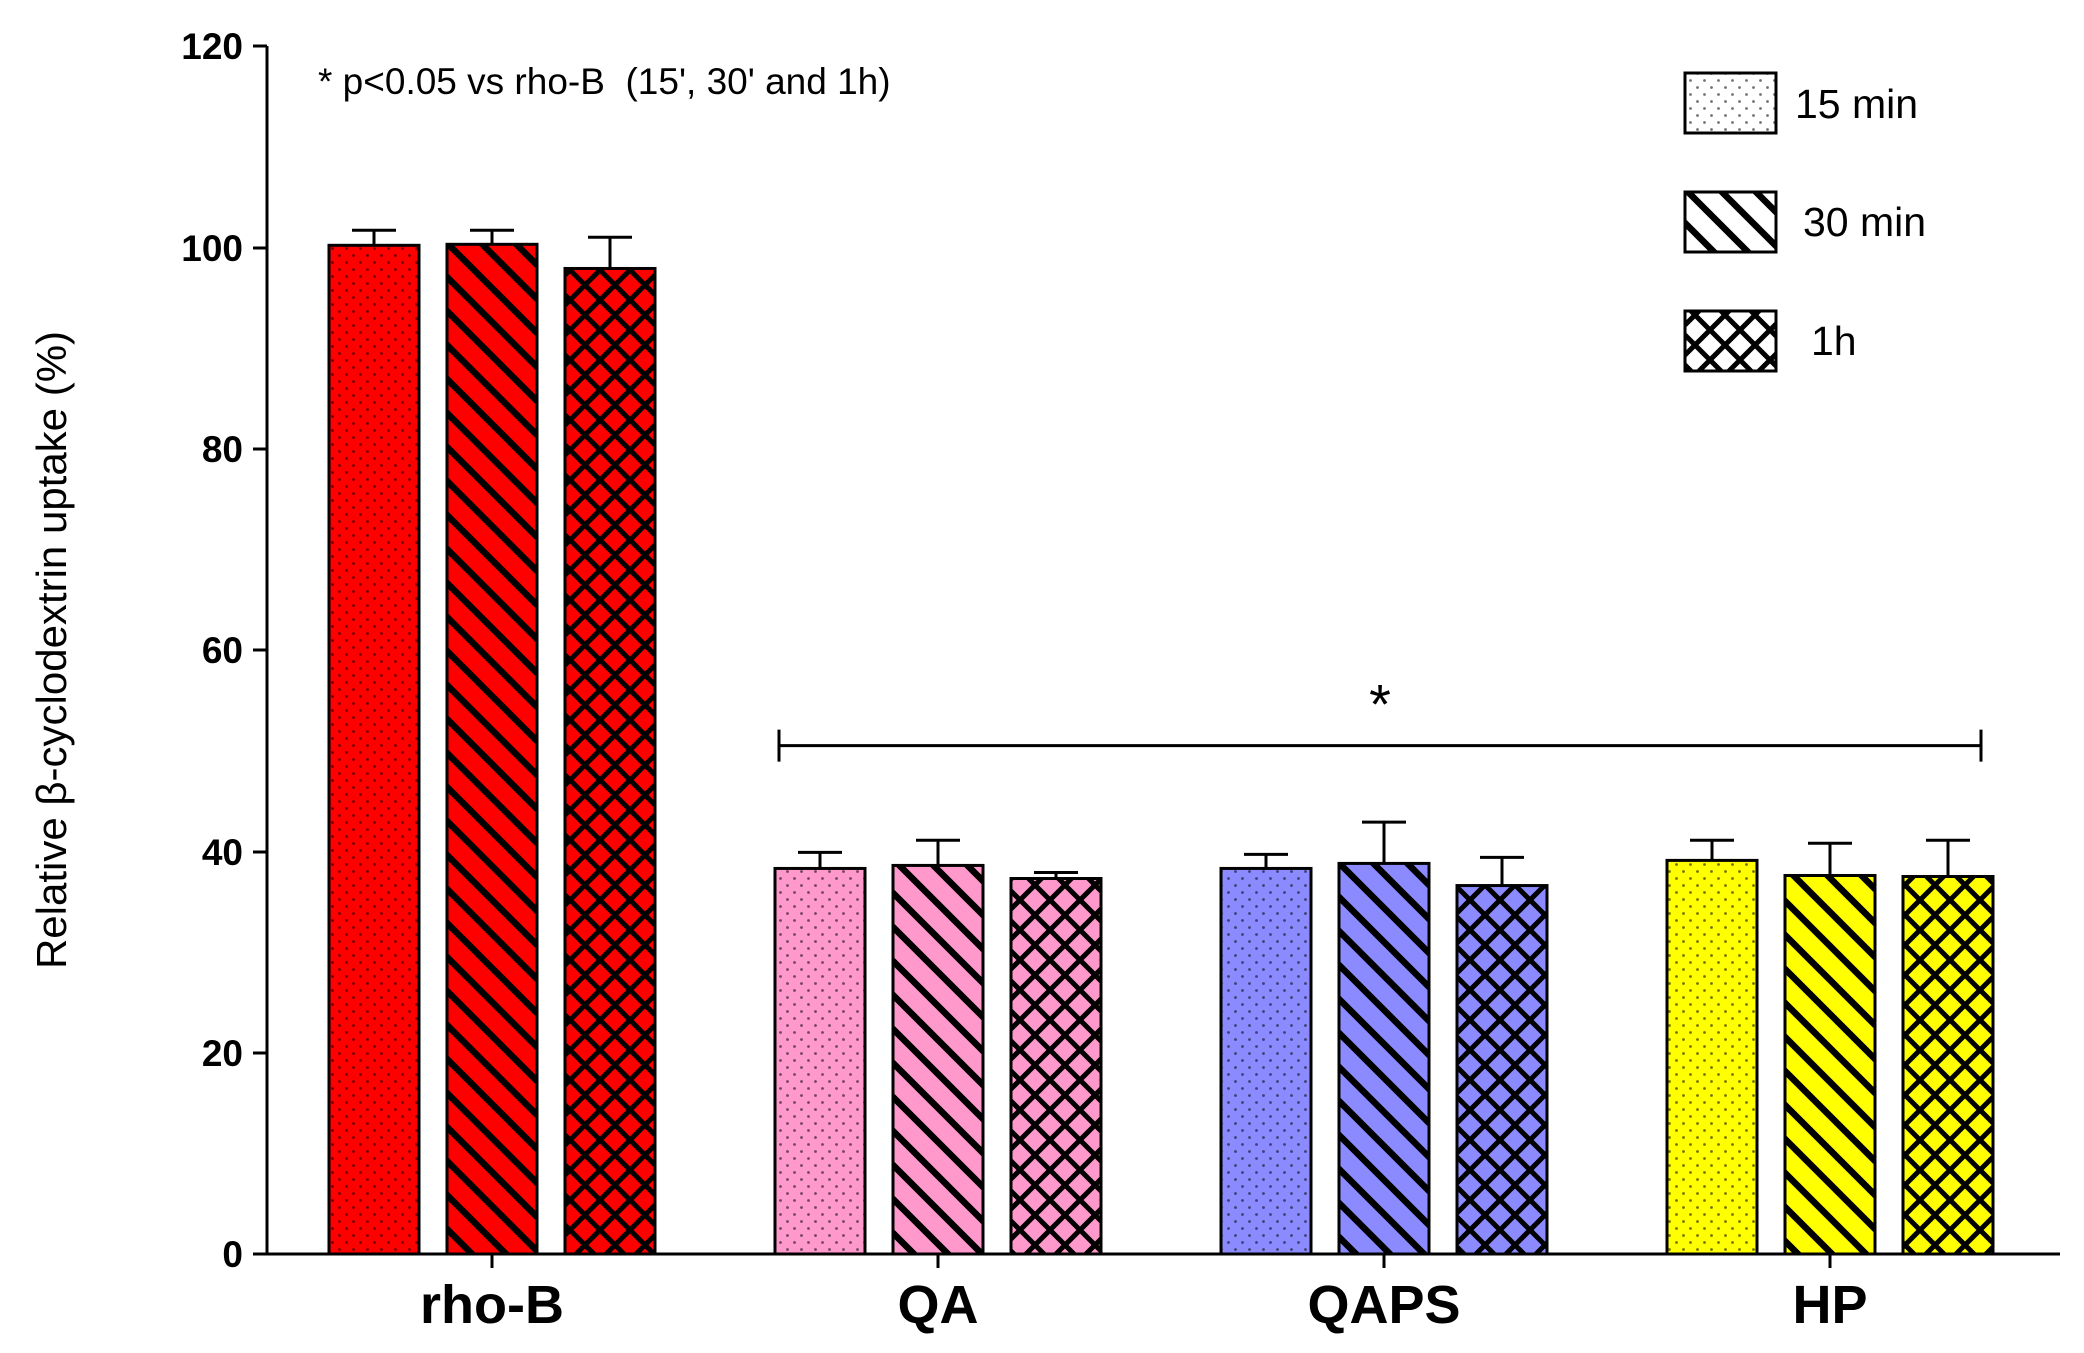  Describe the element at coordinates (938, 1059) in the screenshot. I see `bar-pattern-qa-30-min` at that location.